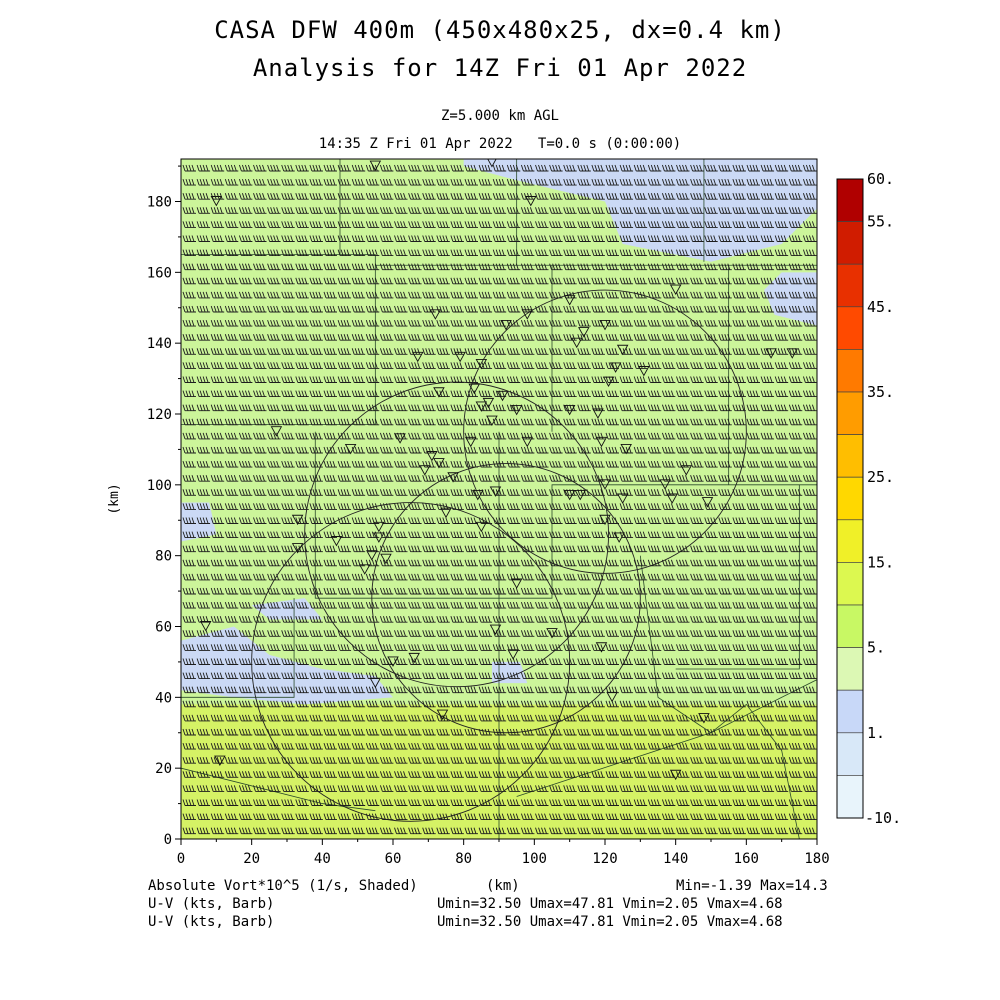 The height and width of the screenshot is (1000, 1000). I want to click on field-low-region, so click(287, 609).